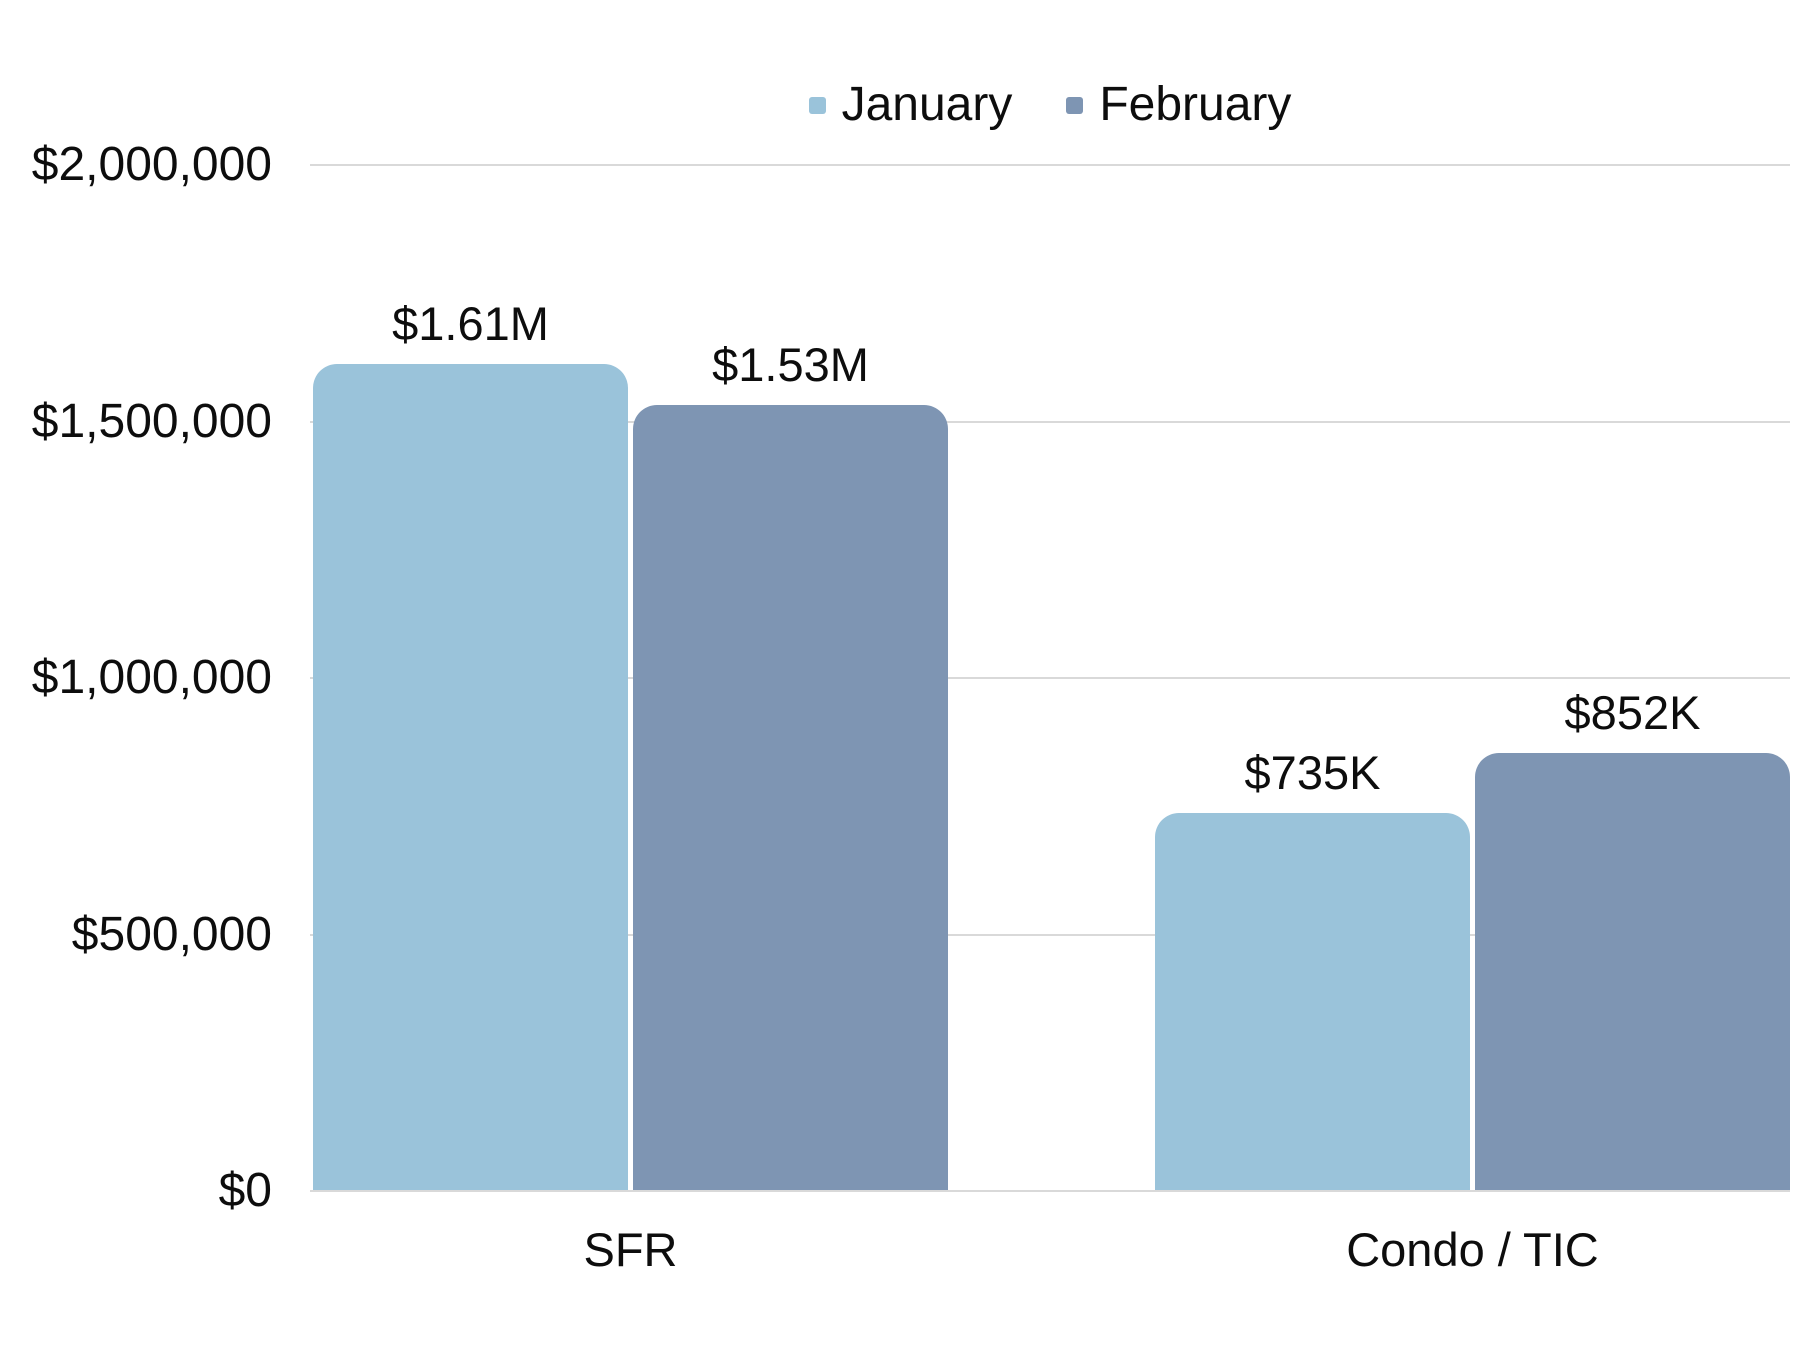 Image resolution: width=1800 pixels, height=1350 pixels. Describe the element at coordinates (171, 934) in the screenshot. I see `y-axis-tick-label: $500,000` at that location.